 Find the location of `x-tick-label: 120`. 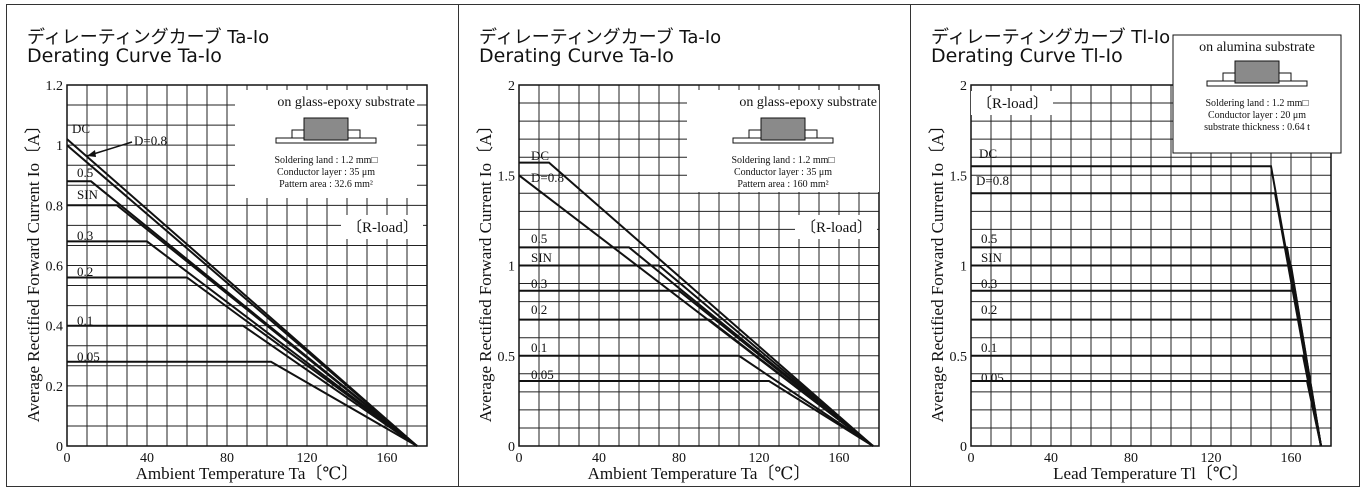

x-tick-label: 120 is located at coordinates (307, 458).